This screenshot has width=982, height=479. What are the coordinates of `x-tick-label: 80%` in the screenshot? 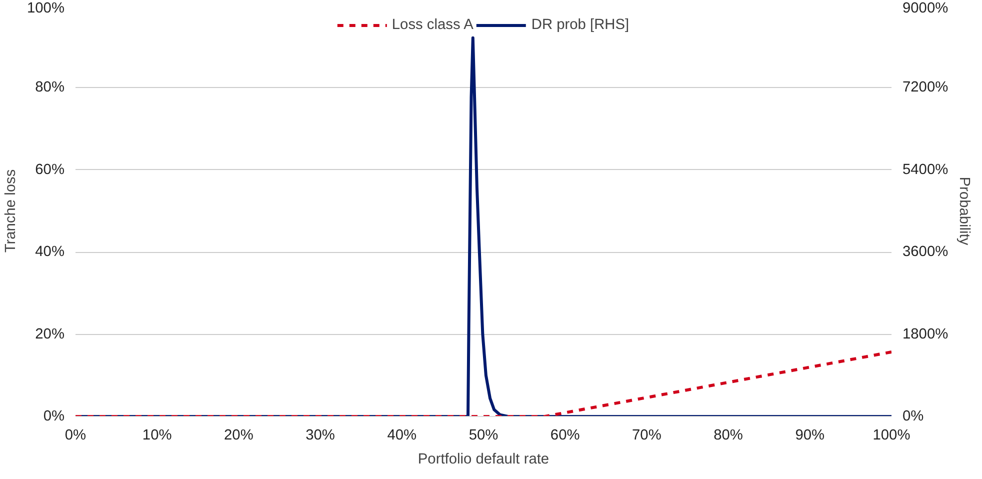 It's located at (728, 436).